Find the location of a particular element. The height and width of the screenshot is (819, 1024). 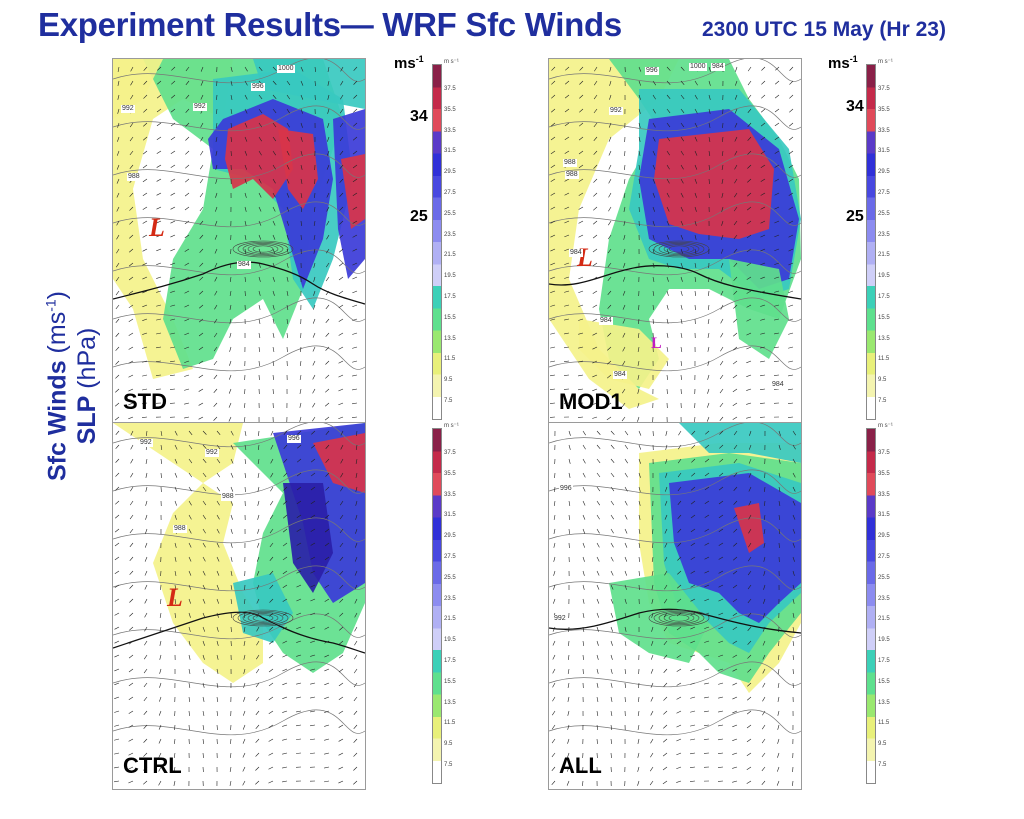

isobar-label: 992 is located at coordinates (212, 453).